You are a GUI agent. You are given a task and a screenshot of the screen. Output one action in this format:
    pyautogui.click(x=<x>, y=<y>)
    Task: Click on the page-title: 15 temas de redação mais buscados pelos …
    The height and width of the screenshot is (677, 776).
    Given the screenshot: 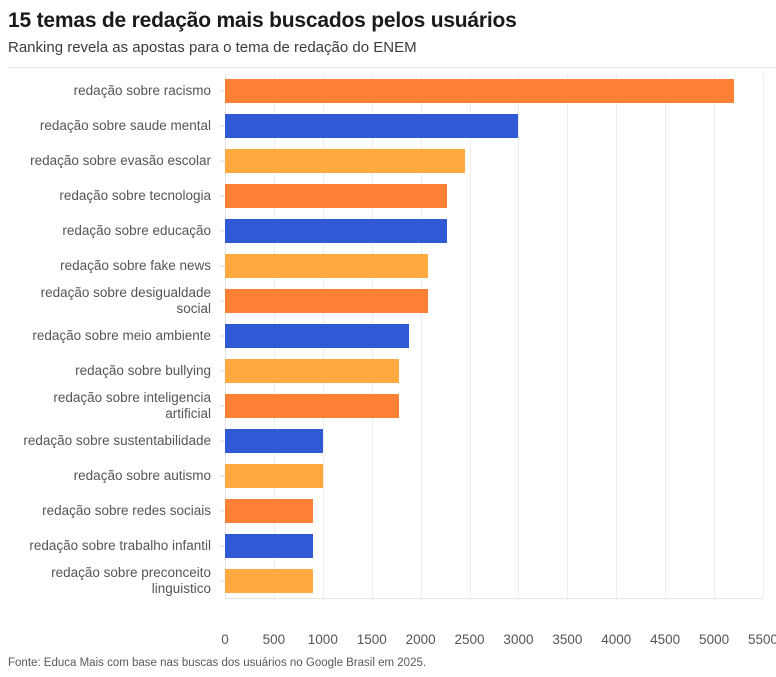 What is the action you would take?
    pyautogui.click(x=262, y=20)
    